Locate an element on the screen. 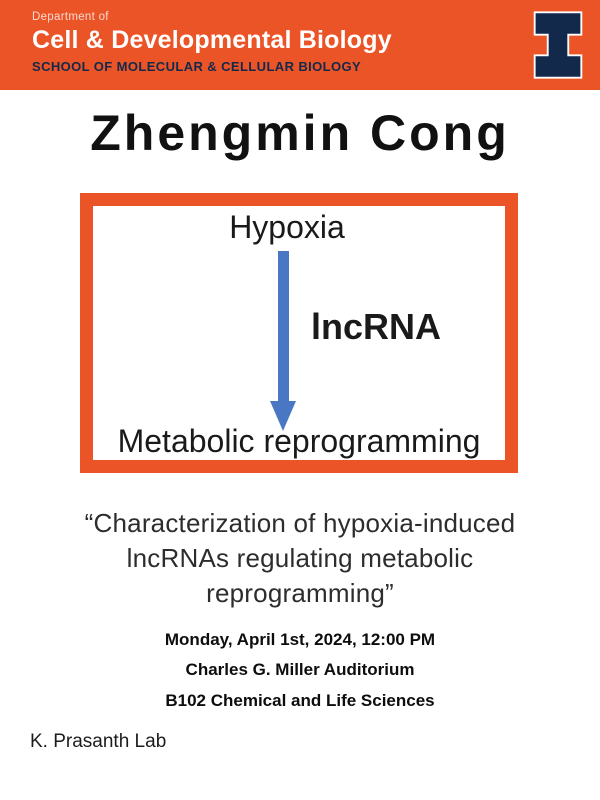 Image resolution: width=600 pixels, height=800 pixels. event-datetime: Monday, April 1st, 2024, 12:00 PM is located at coordinates (300, 639).